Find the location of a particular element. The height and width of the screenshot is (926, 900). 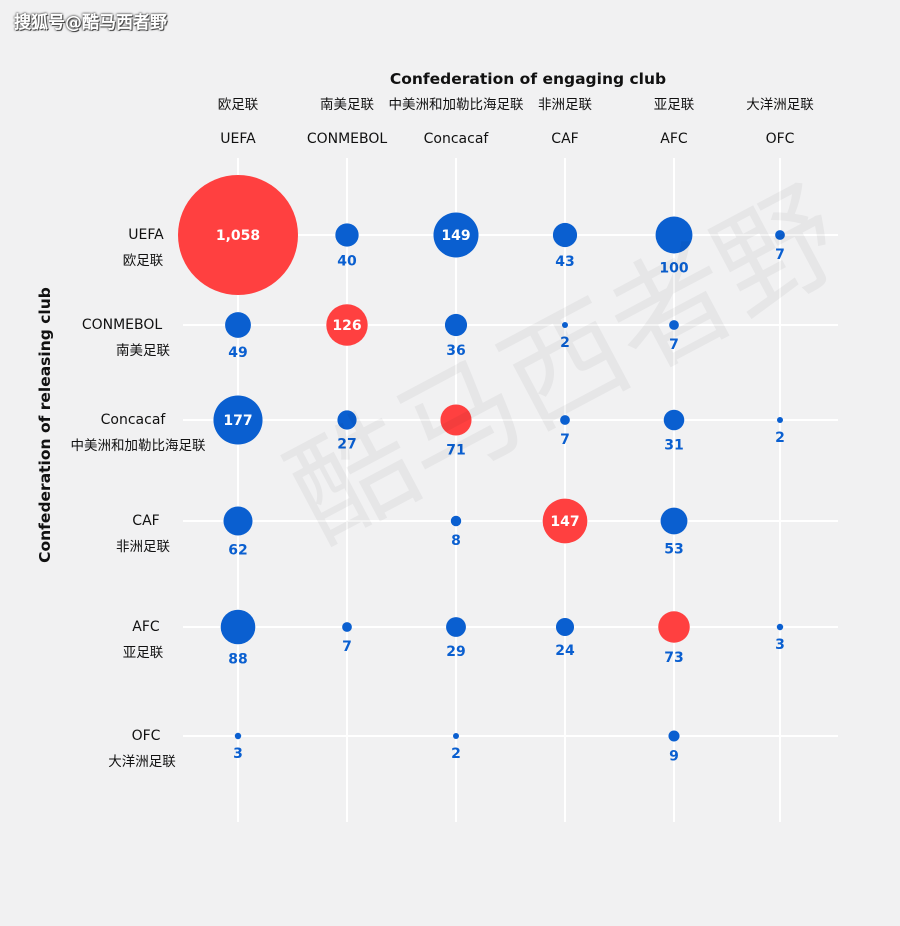

bubble-value-label: 73 is located at coordinates (673, 658).